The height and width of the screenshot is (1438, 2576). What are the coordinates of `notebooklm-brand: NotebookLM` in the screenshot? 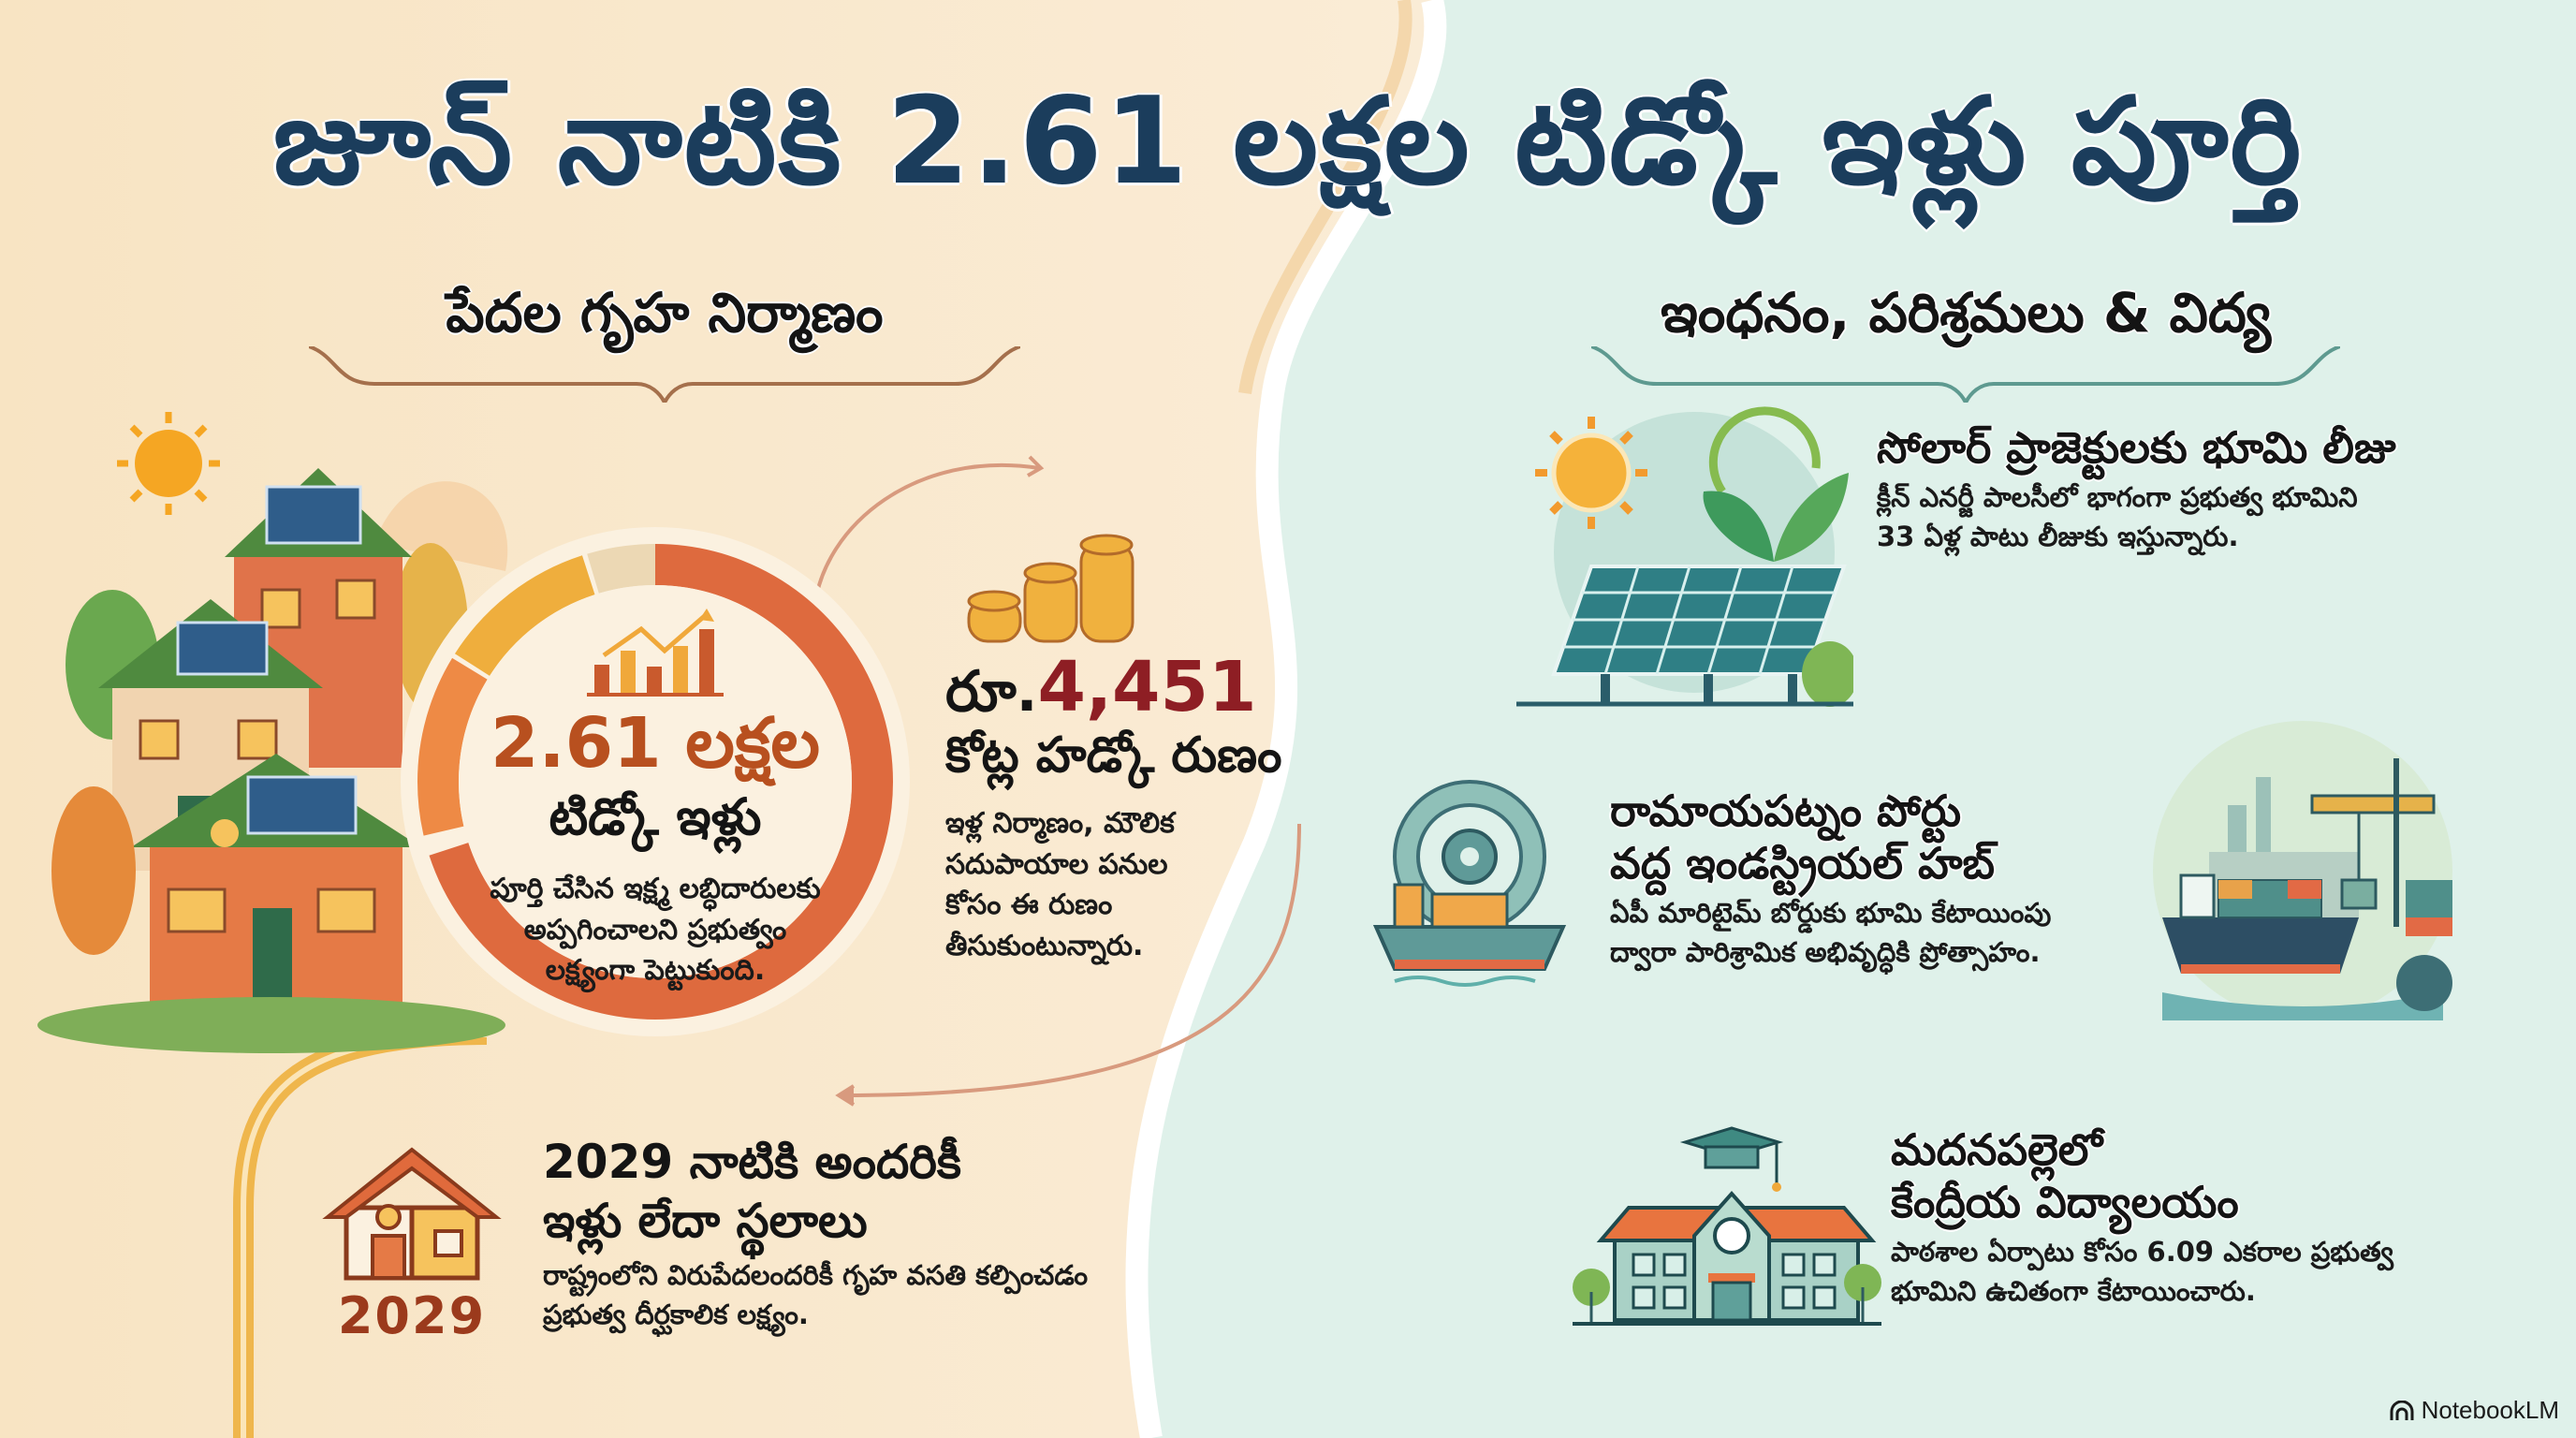 It's located at (2474, 1410).